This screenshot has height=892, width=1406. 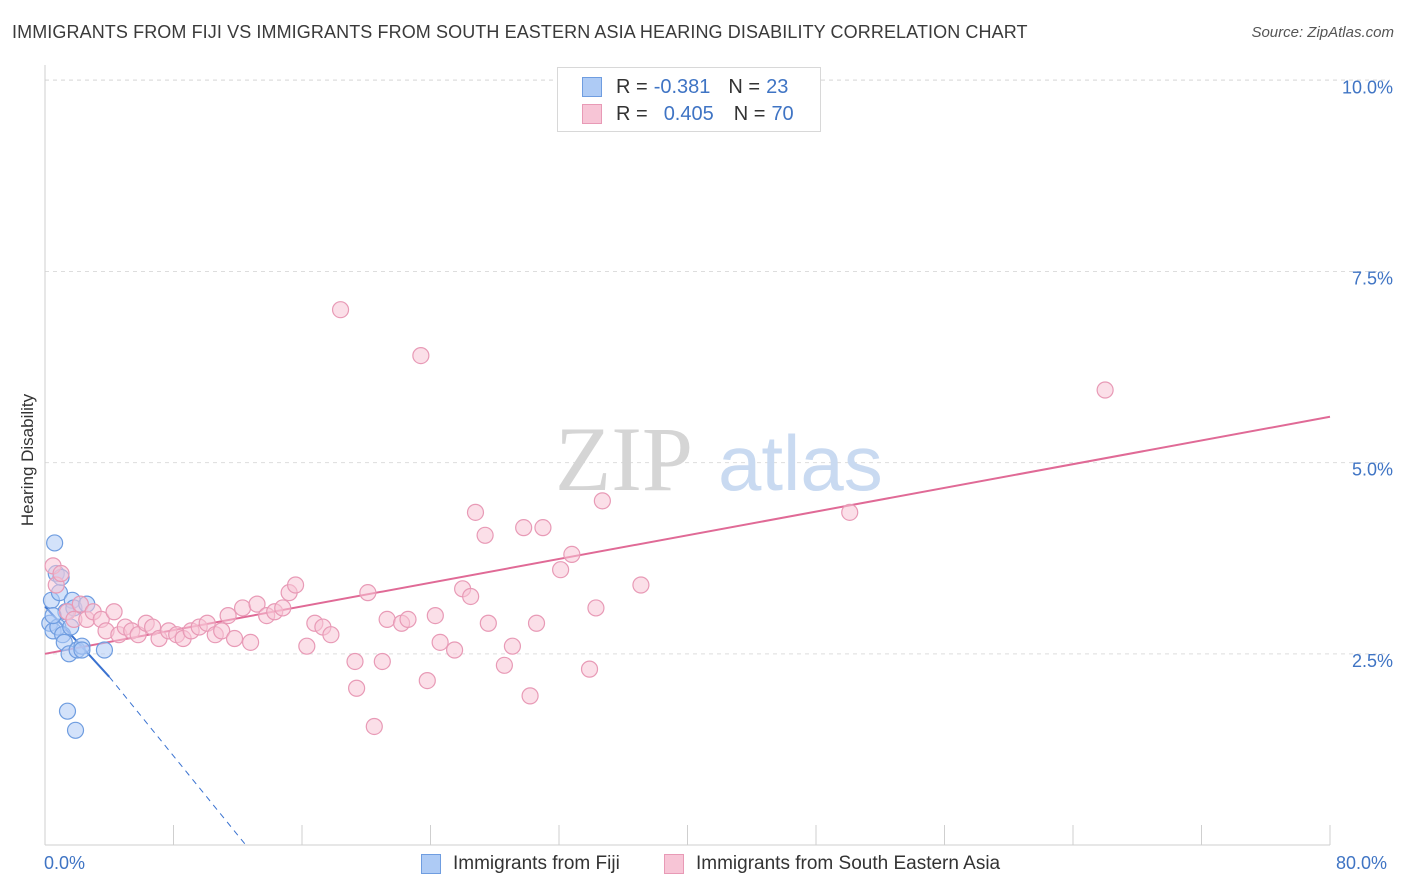 What do you see at coordinates (536, 863) in the screenshot?
I see `fiji-legend-label: Immigrants from Fiji` at bounding box center [536, 863].